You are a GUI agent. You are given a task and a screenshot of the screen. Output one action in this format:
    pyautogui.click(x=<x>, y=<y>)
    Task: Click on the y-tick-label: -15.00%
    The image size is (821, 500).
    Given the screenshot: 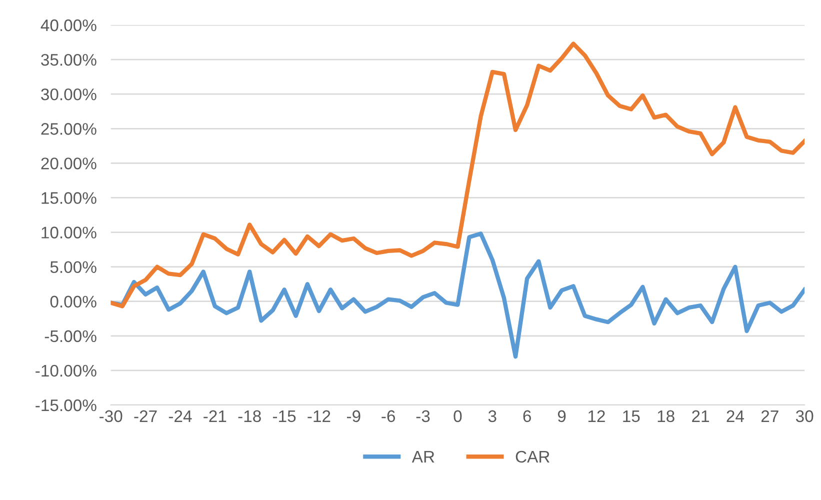 What is the action you would take?
    pyautogui.click(x=66, y=405)
    